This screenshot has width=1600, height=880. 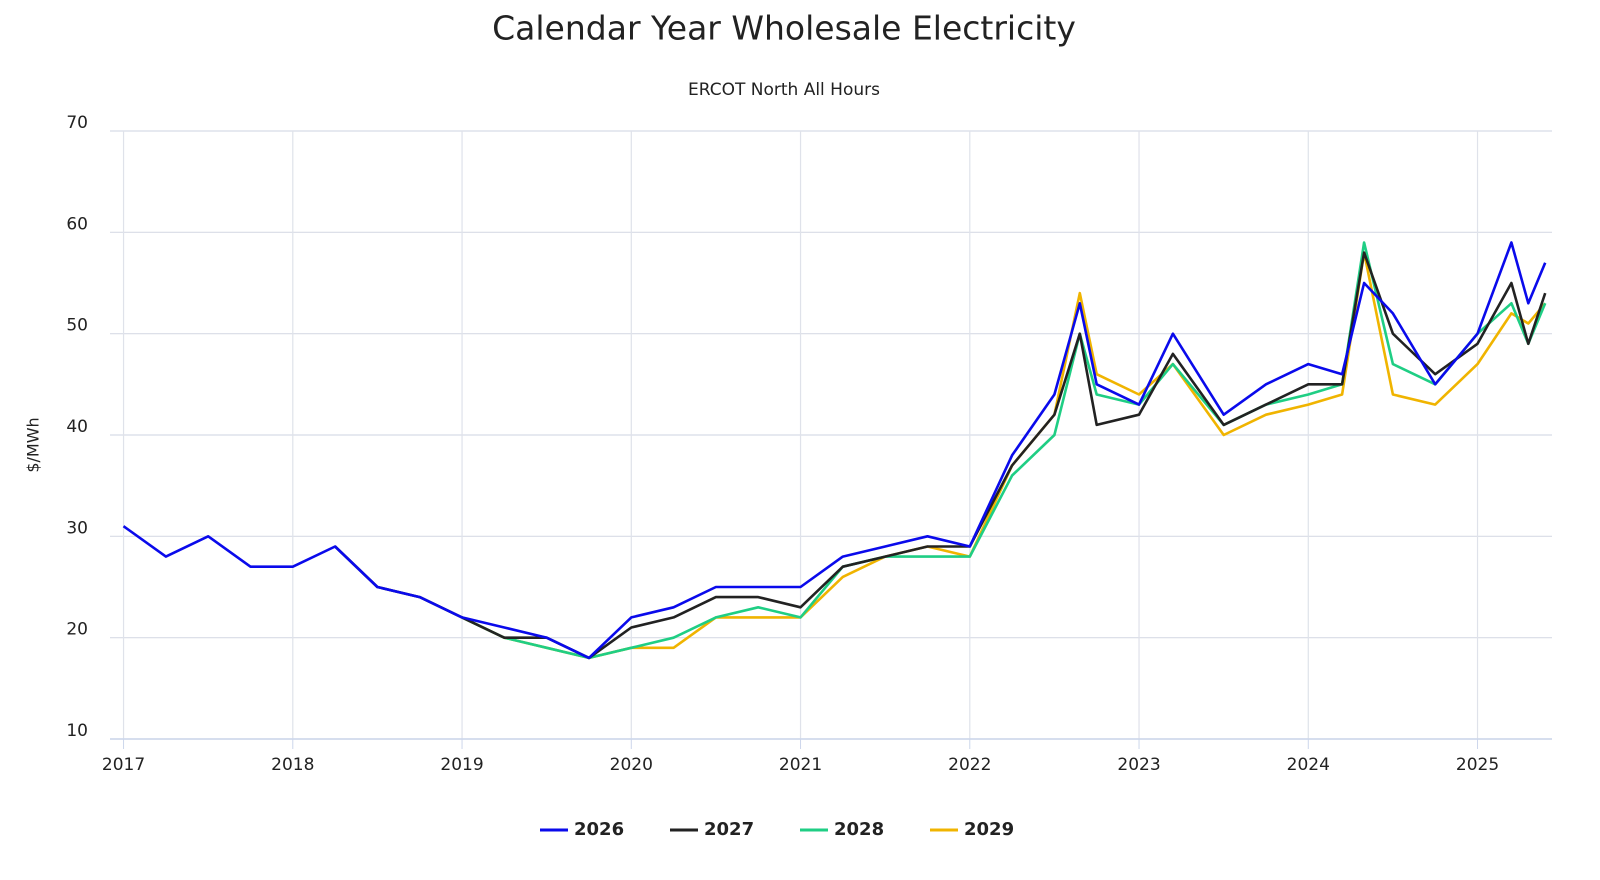 What do you see at coordinates (989, 829) in the screenshot?
I see `legend-label: 2029` at bounding box center [989, 829].